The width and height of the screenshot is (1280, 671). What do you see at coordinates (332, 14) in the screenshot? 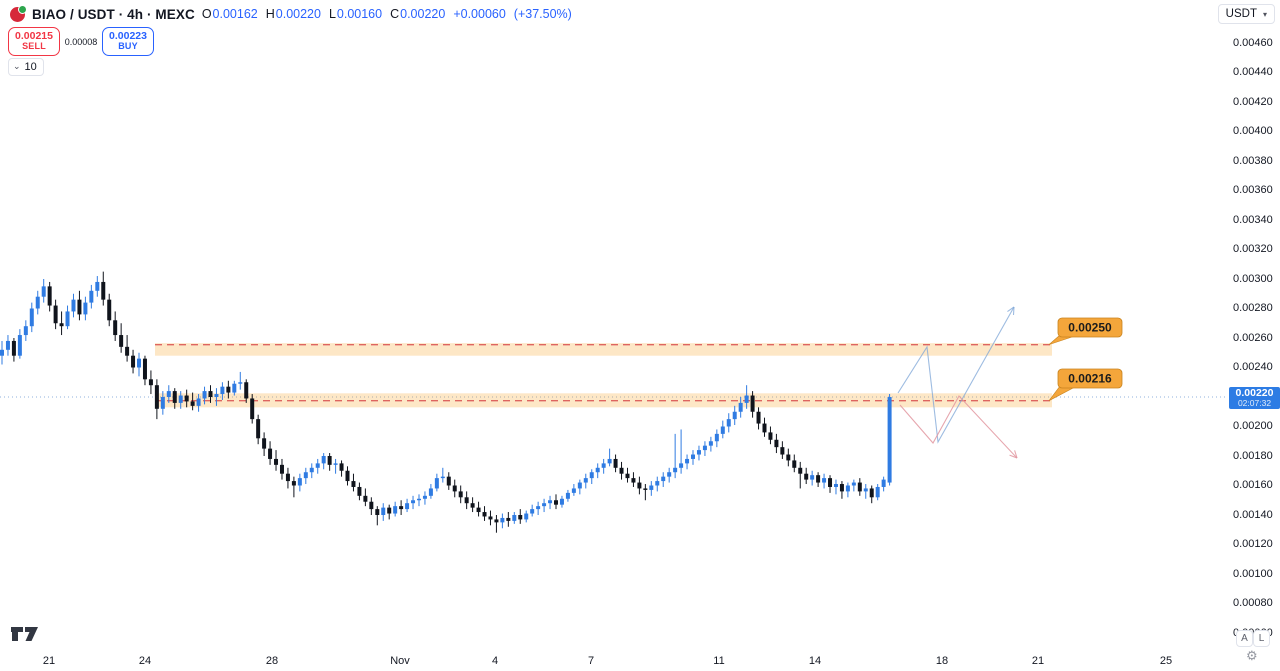
I see `ohlc-low-key: L` at bounding box center [332, 14].